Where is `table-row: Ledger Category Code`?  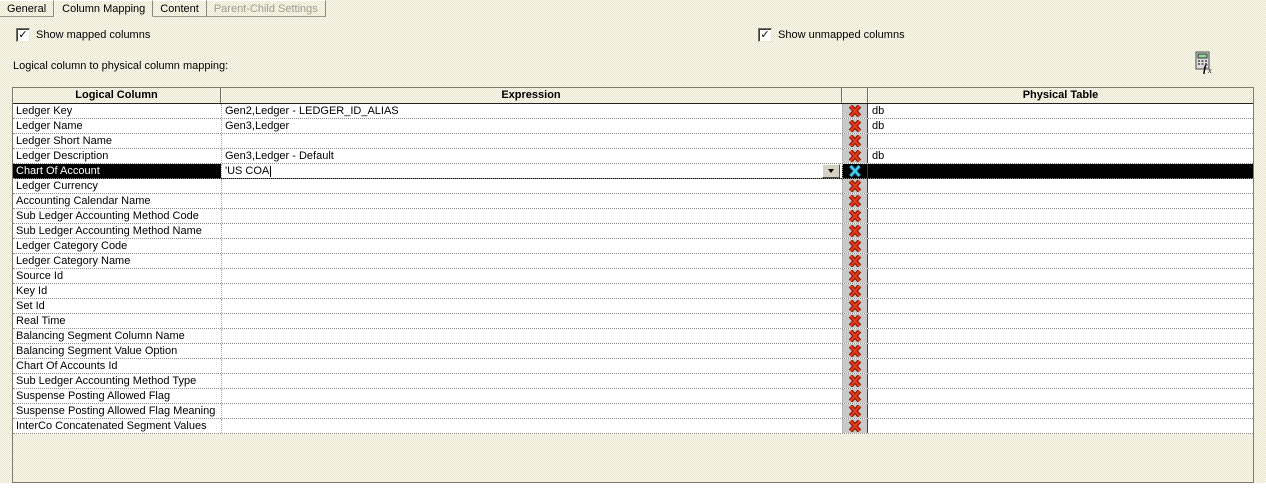
table-row: Ledger Category Code is located at coordinates (633, 246).